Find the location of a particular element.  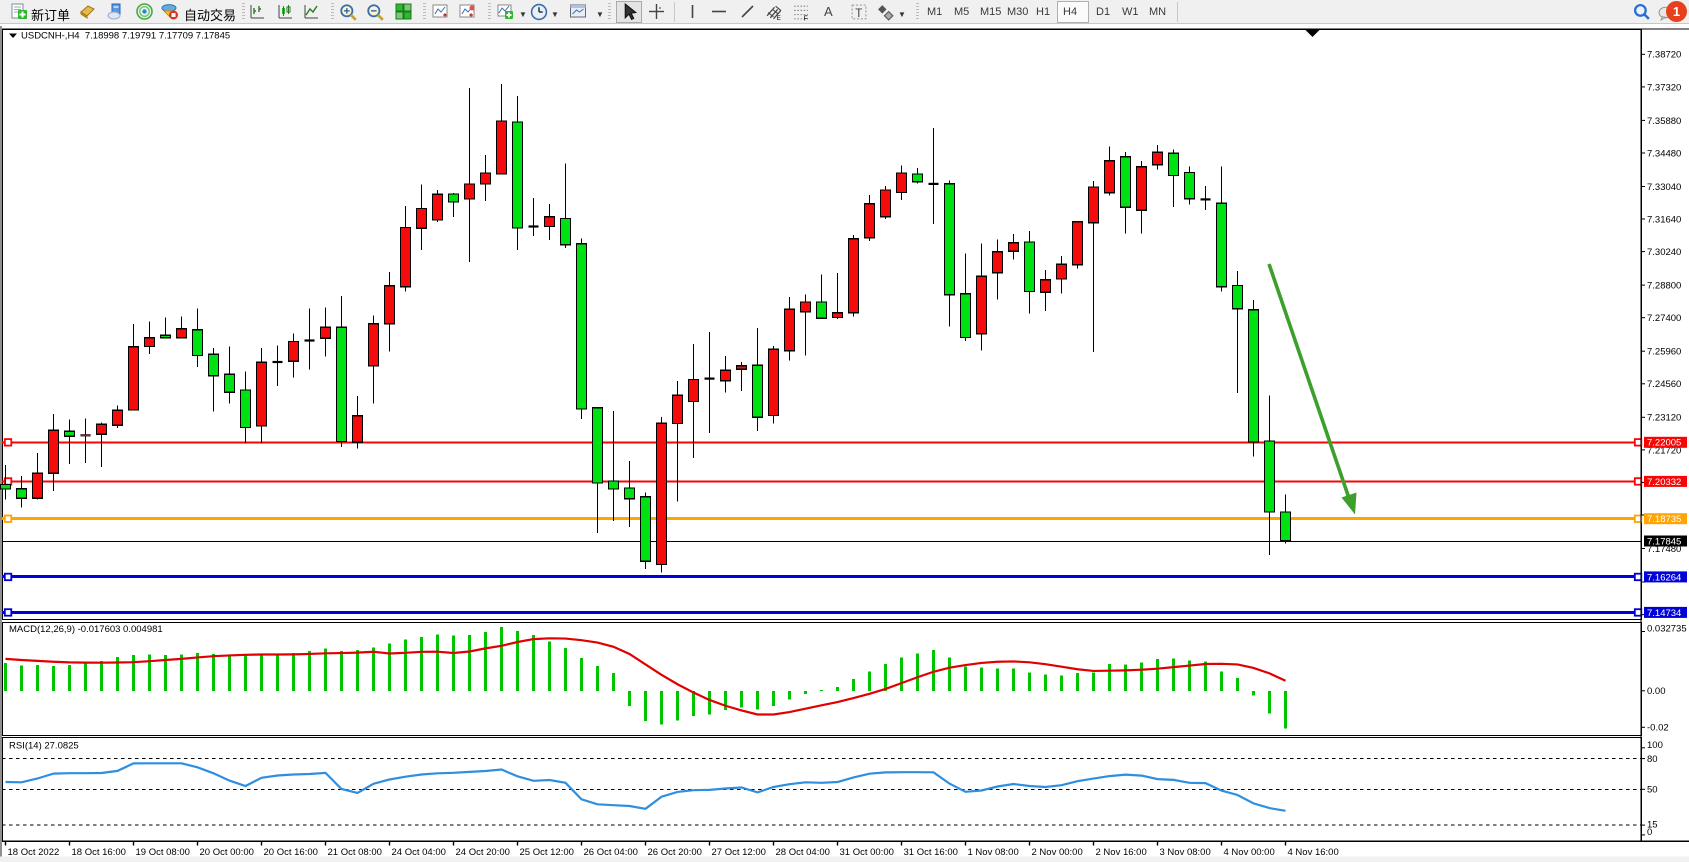

svg-text: 3 Nov 08:00 is located at coordinates (1185, 852).